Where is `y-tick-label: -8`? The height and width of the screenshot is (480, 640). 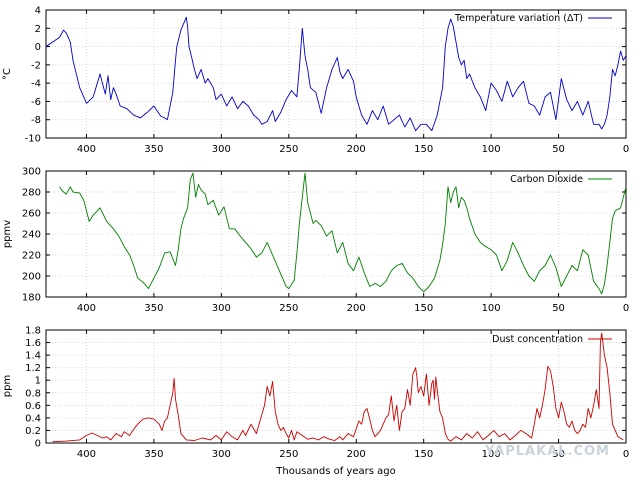 y-tick-label: -8 is located at coordinates (36, 120).